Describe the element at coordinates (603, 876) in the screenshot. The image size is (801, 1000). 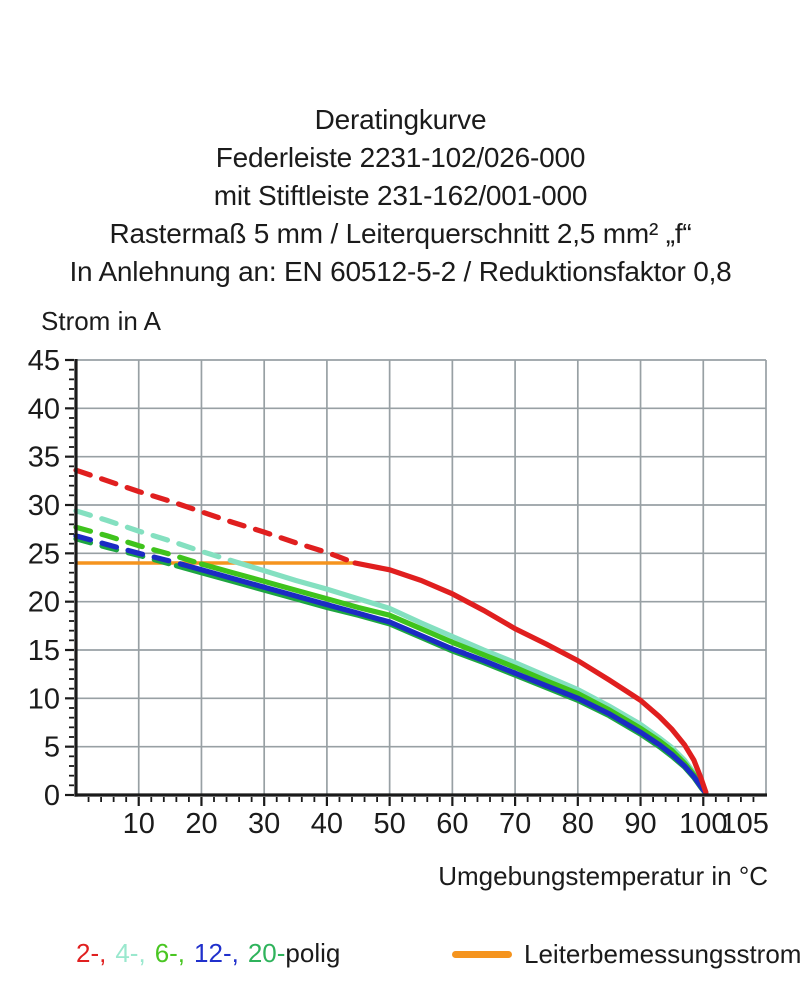
I see `x-axis-title: Umgebungstemperatur in °C` at that location.